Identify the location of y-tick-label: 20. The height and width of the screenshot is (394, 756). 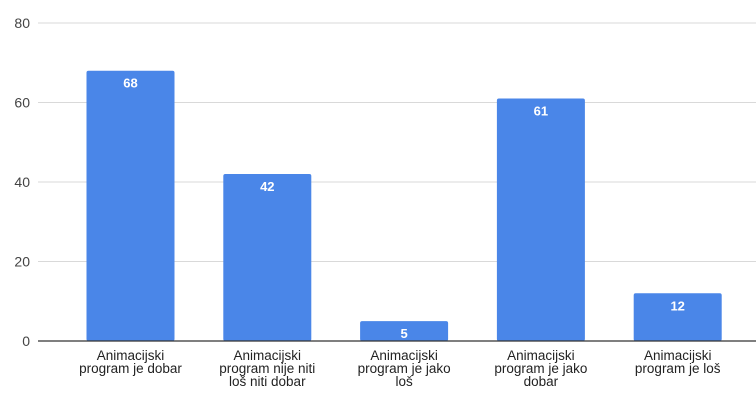
(22, 262).